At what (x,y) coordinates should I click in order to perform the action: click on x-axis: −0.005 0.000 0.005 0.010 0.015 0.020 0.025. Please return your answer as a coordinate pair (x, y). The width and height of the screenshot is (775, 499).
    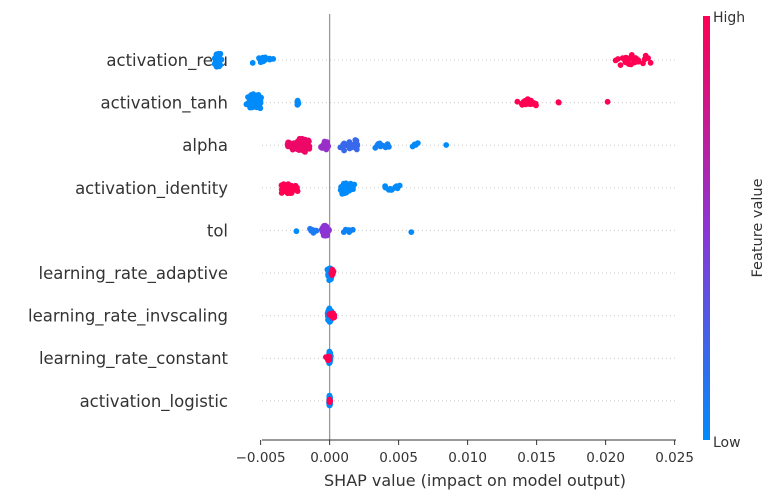
    Looking at the image, I should click on (465, 452).